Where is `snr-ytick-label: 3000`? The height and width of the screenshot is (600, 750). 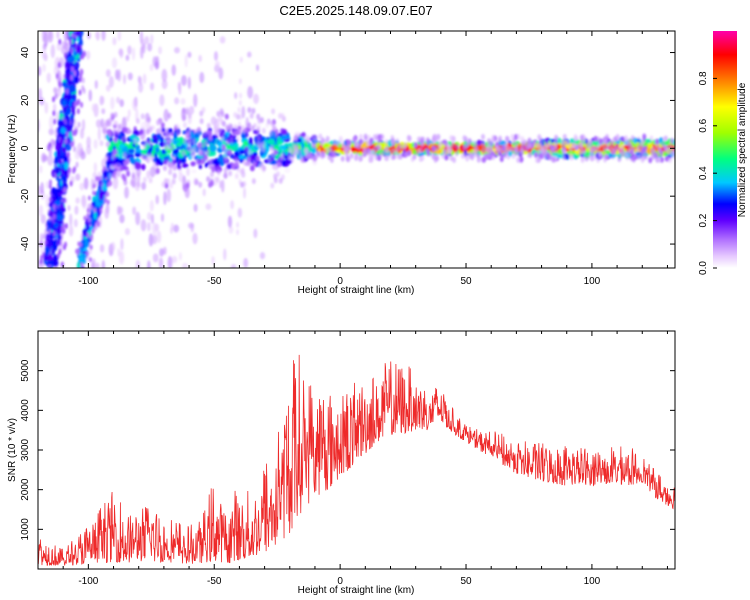 snr-ytick-label: 3000 is located at coordinates (25, 449).